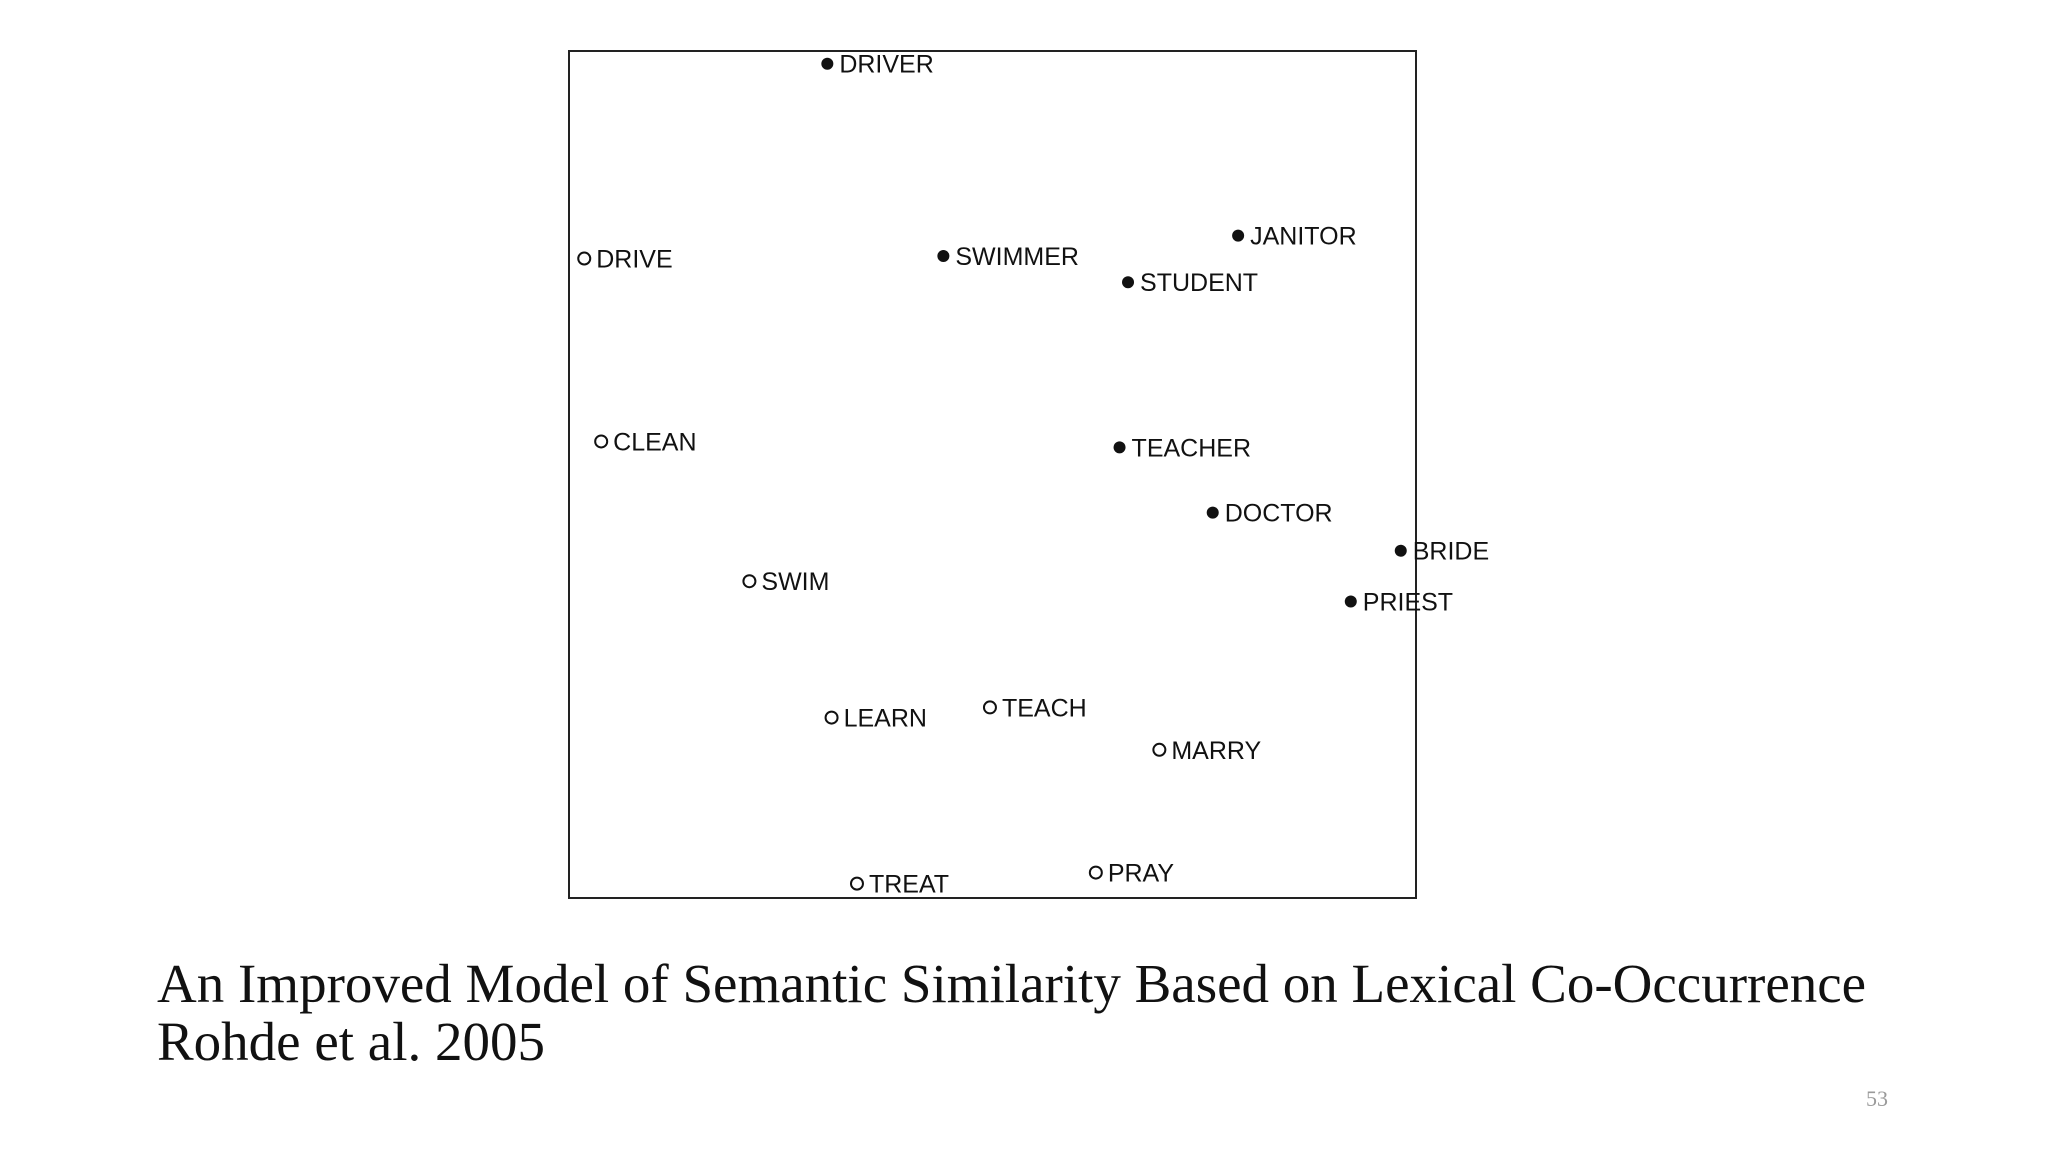  What do you see at coordinates (1216, 751) in the screenshot?
I see `point-label: MARRY` at bounding box center [1216, 751].